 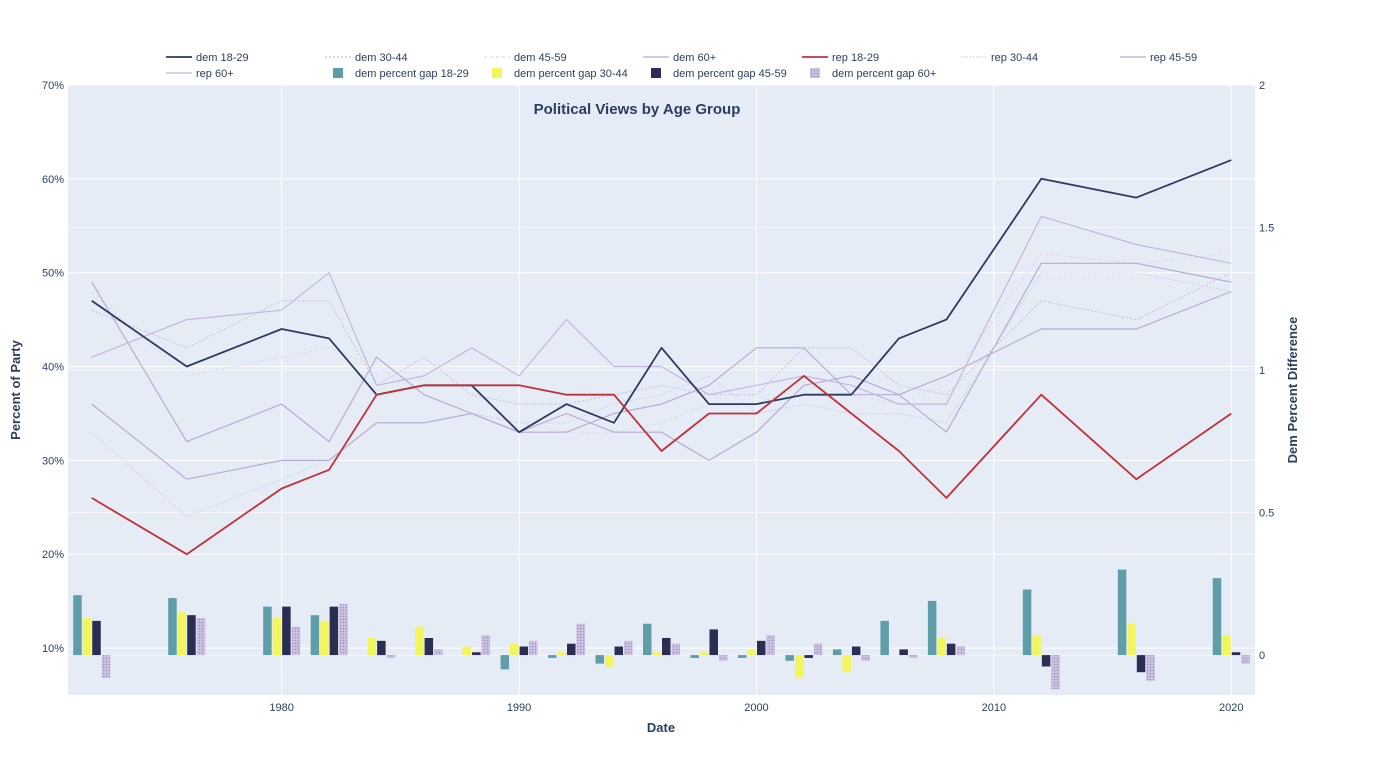 I want to click on legend-label: dem 45-59, so click(x=540, y=58).